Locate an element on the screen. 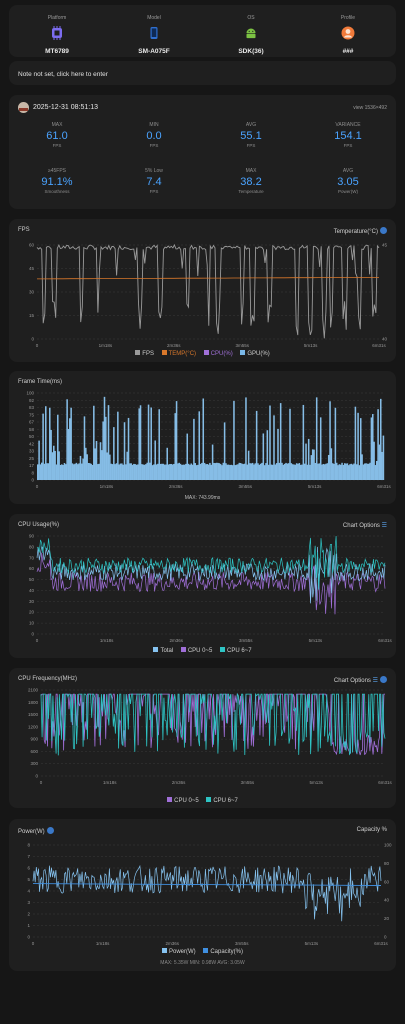 This screenshot has width=405, height=1024. y-tick-label: 4 is located at coordinates (28, 891).